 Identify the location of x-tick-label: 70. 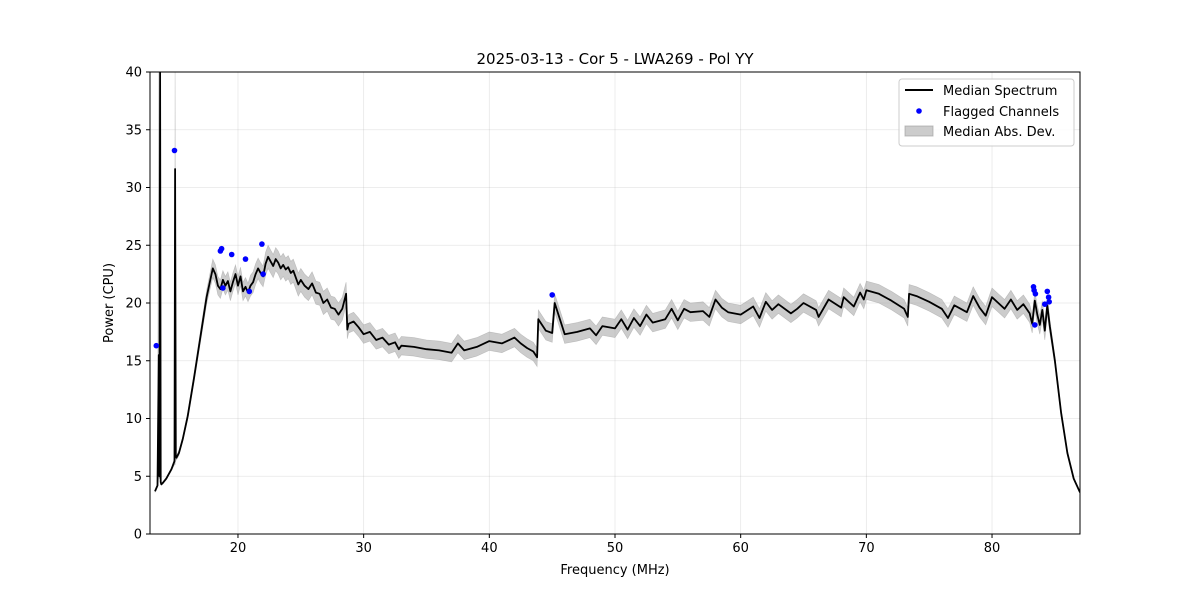
(866, 548).